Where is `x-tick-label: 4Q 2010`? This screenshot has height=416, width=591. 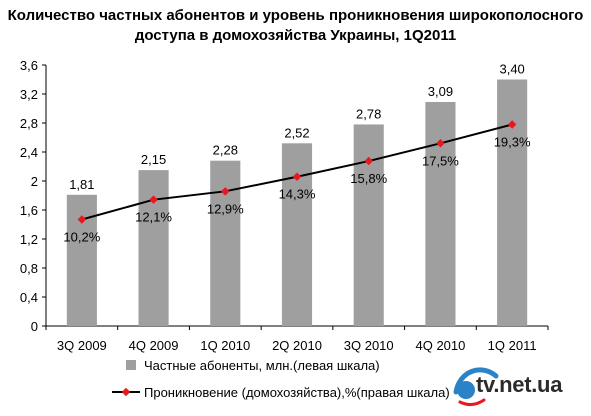
x-tick-label: 4Q 2010 is located at coordinates (440, 345).